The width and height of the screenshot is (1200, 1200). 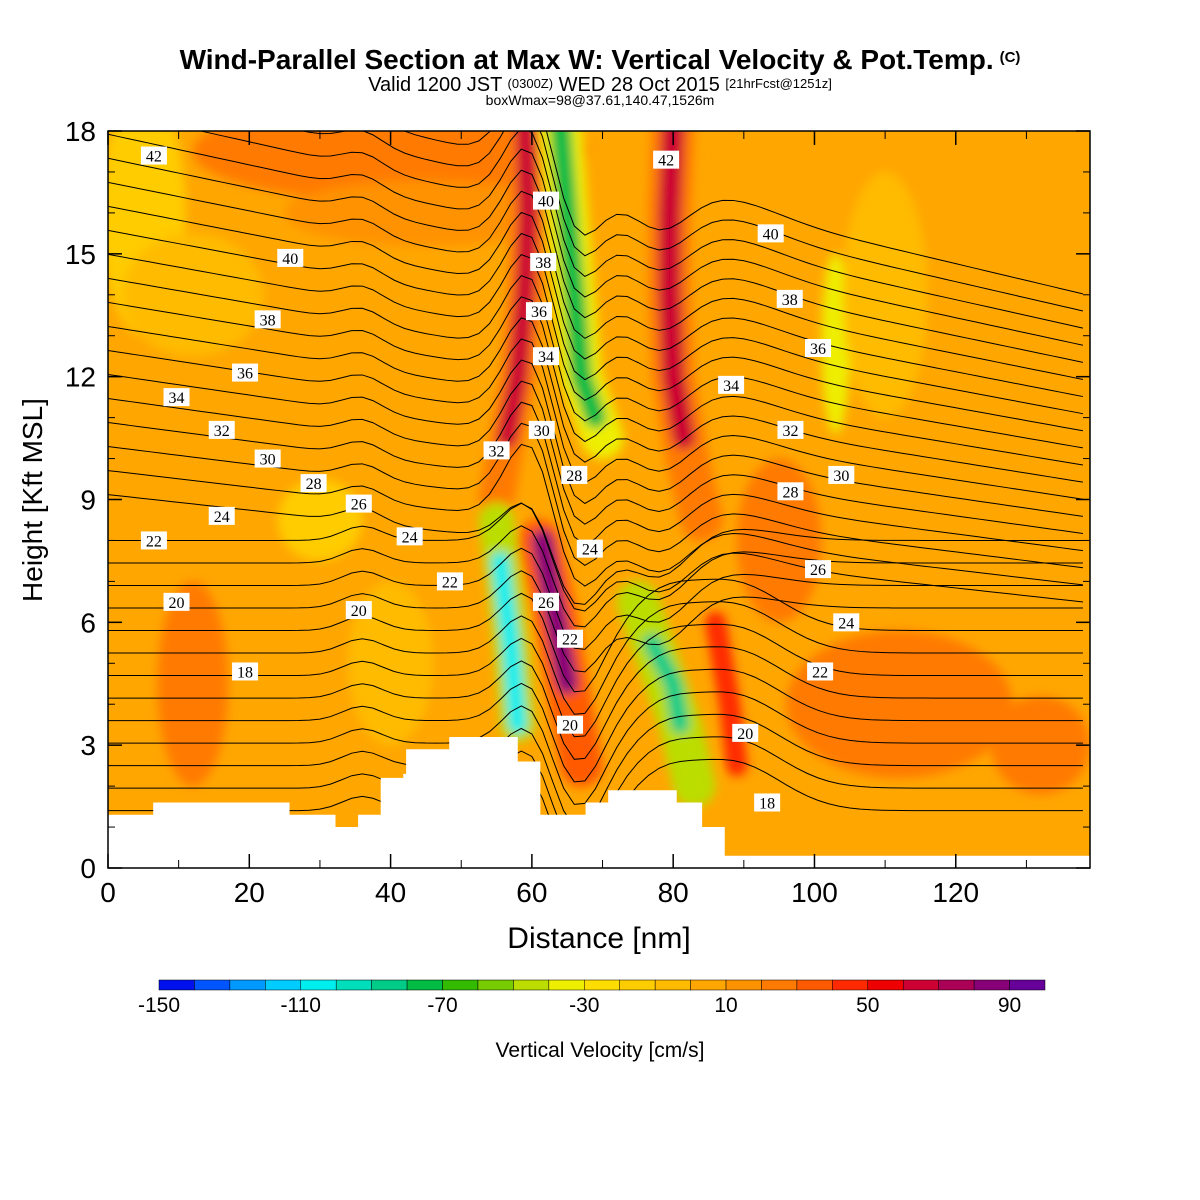 I want to click on y-tick-label: 0, so click(x=88, y=868).